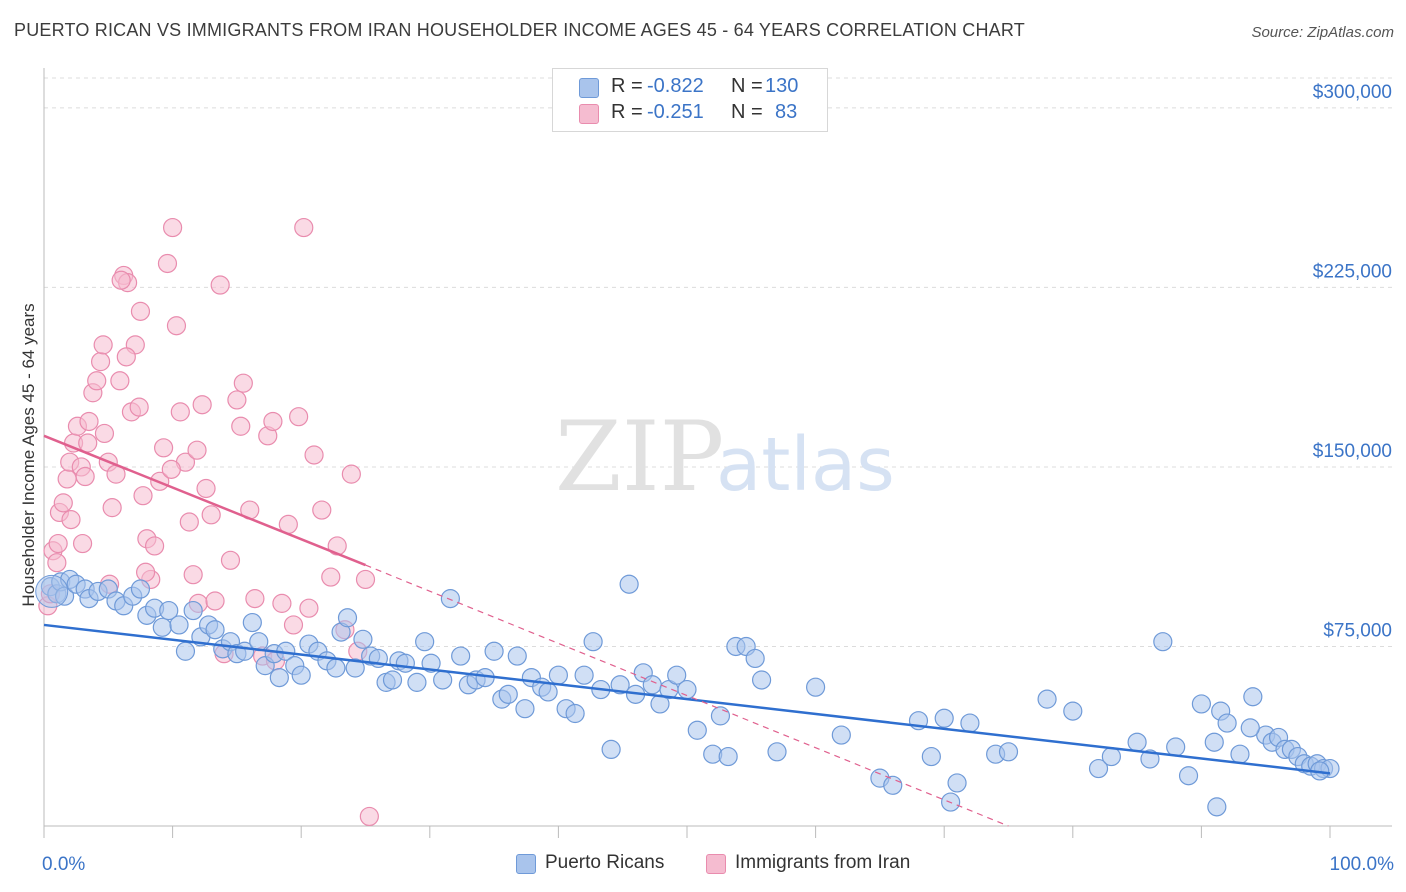 Image resolution: width=1406 pixels, height=892 pixels. I want to click on trend-line-iran-extrapolated, so click(687, 695).